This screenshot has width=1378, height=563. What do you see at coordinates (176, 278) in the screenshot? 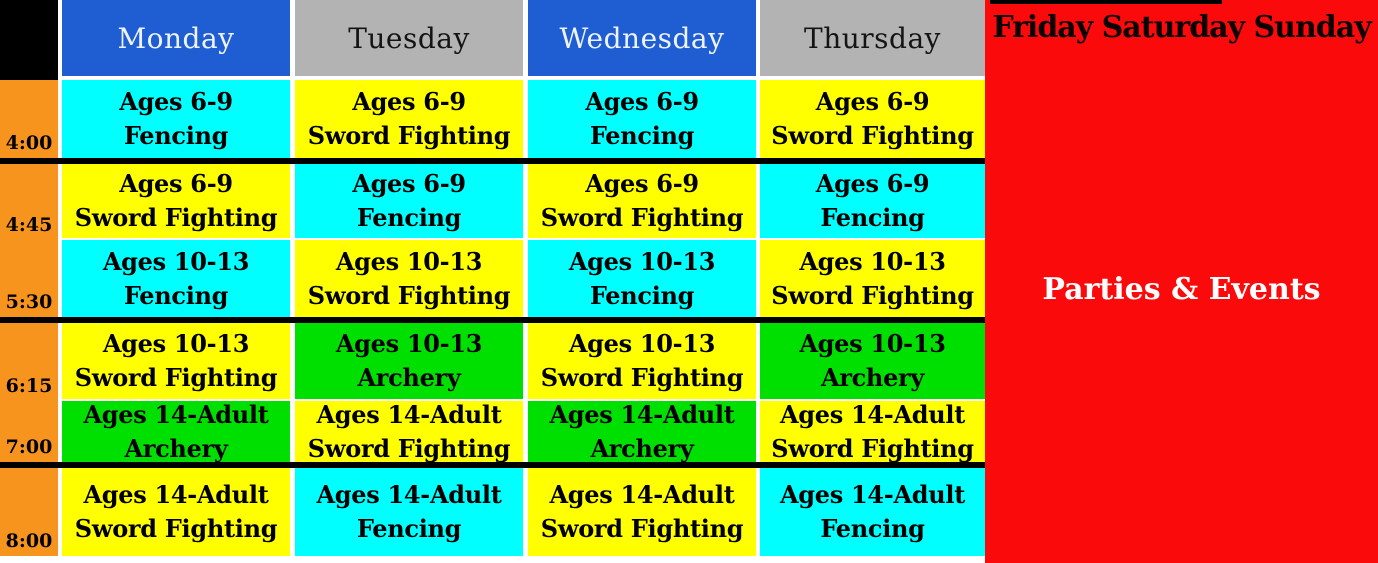
I see `schedule-cell-monday-530: Ages 10-13 Fencing` at bounding box center [176, 278].